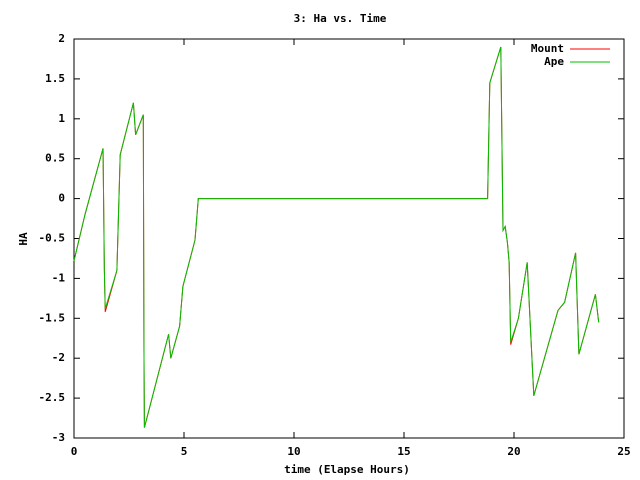 Image resolution: width=640 pixels, height=480 pixels. I want to click on y-tick-label: 1.5, so click(55, 78).